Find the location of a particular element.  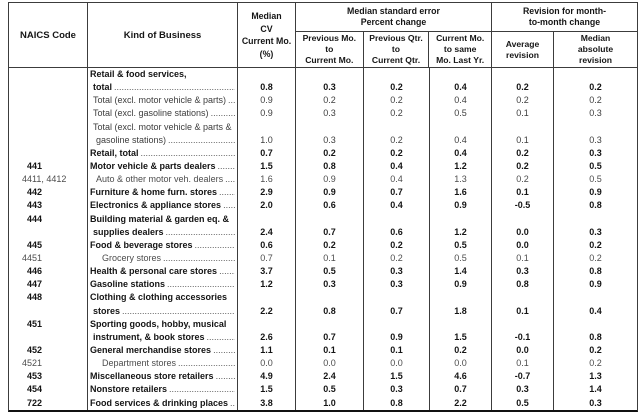

median-abs-revision-value: 1.4 is located at coordinates (595, 389).